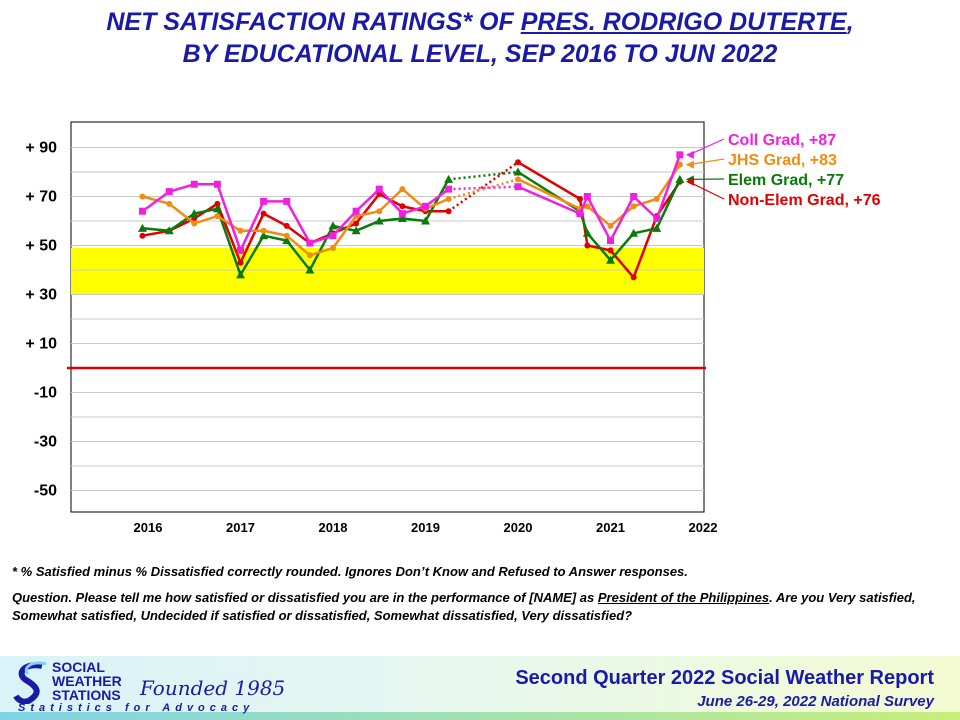 The image size is (960, 720). I want to click on x-tick-label: 2016, so click(148, 527).